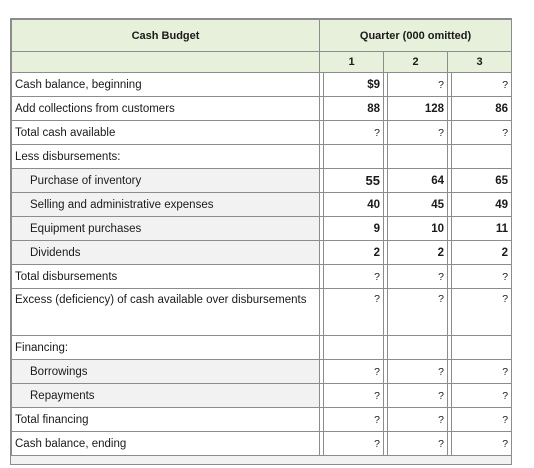 Image resolution: width=534 pixels, height=468 pixels. Describe the element at coordinates (353, 228) in the screenshot. I see `q1-value: 9` at that location.